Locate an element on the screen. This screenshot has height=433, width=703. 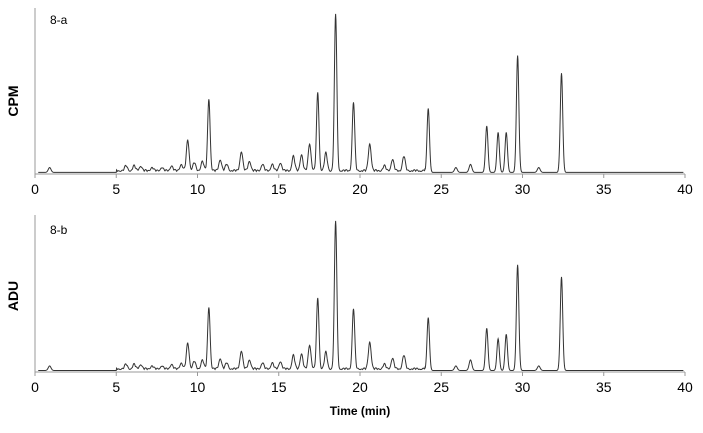
panel-a-x-tick-label: 20 is located at coordinates (360, 189).